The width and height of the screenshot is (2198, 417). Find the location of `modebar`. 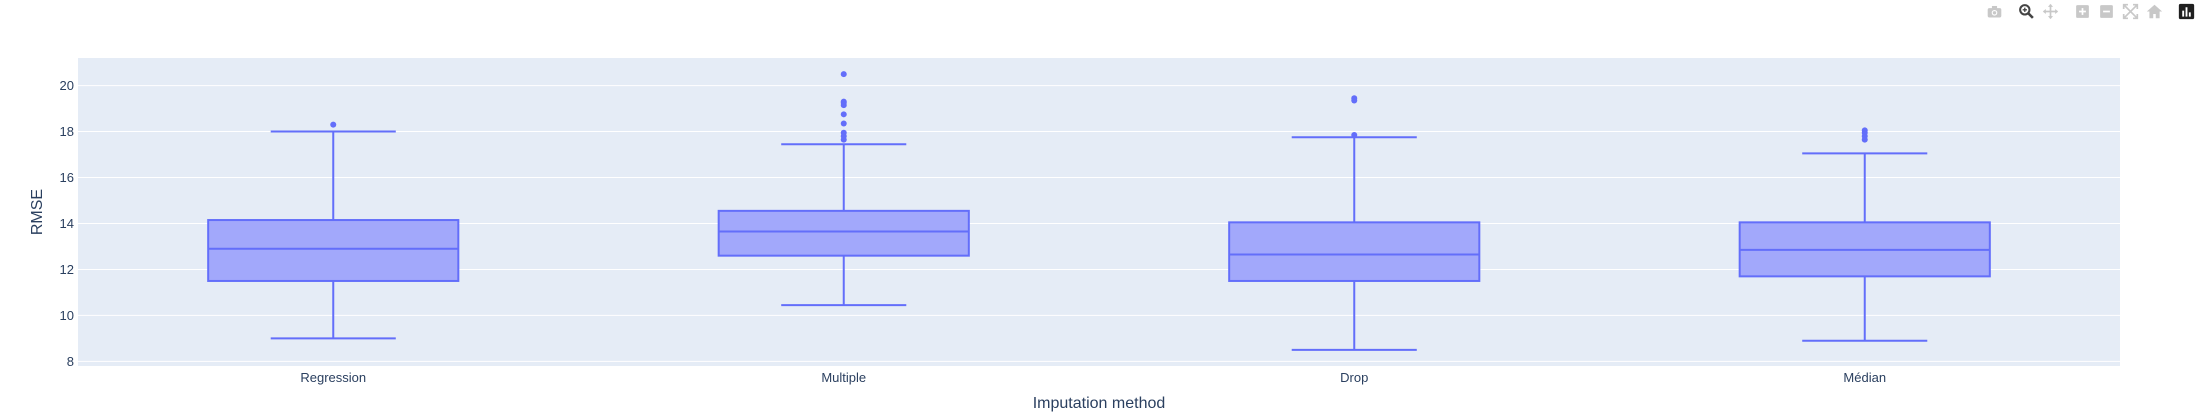

modebar is located at coordinates (2090, 11).